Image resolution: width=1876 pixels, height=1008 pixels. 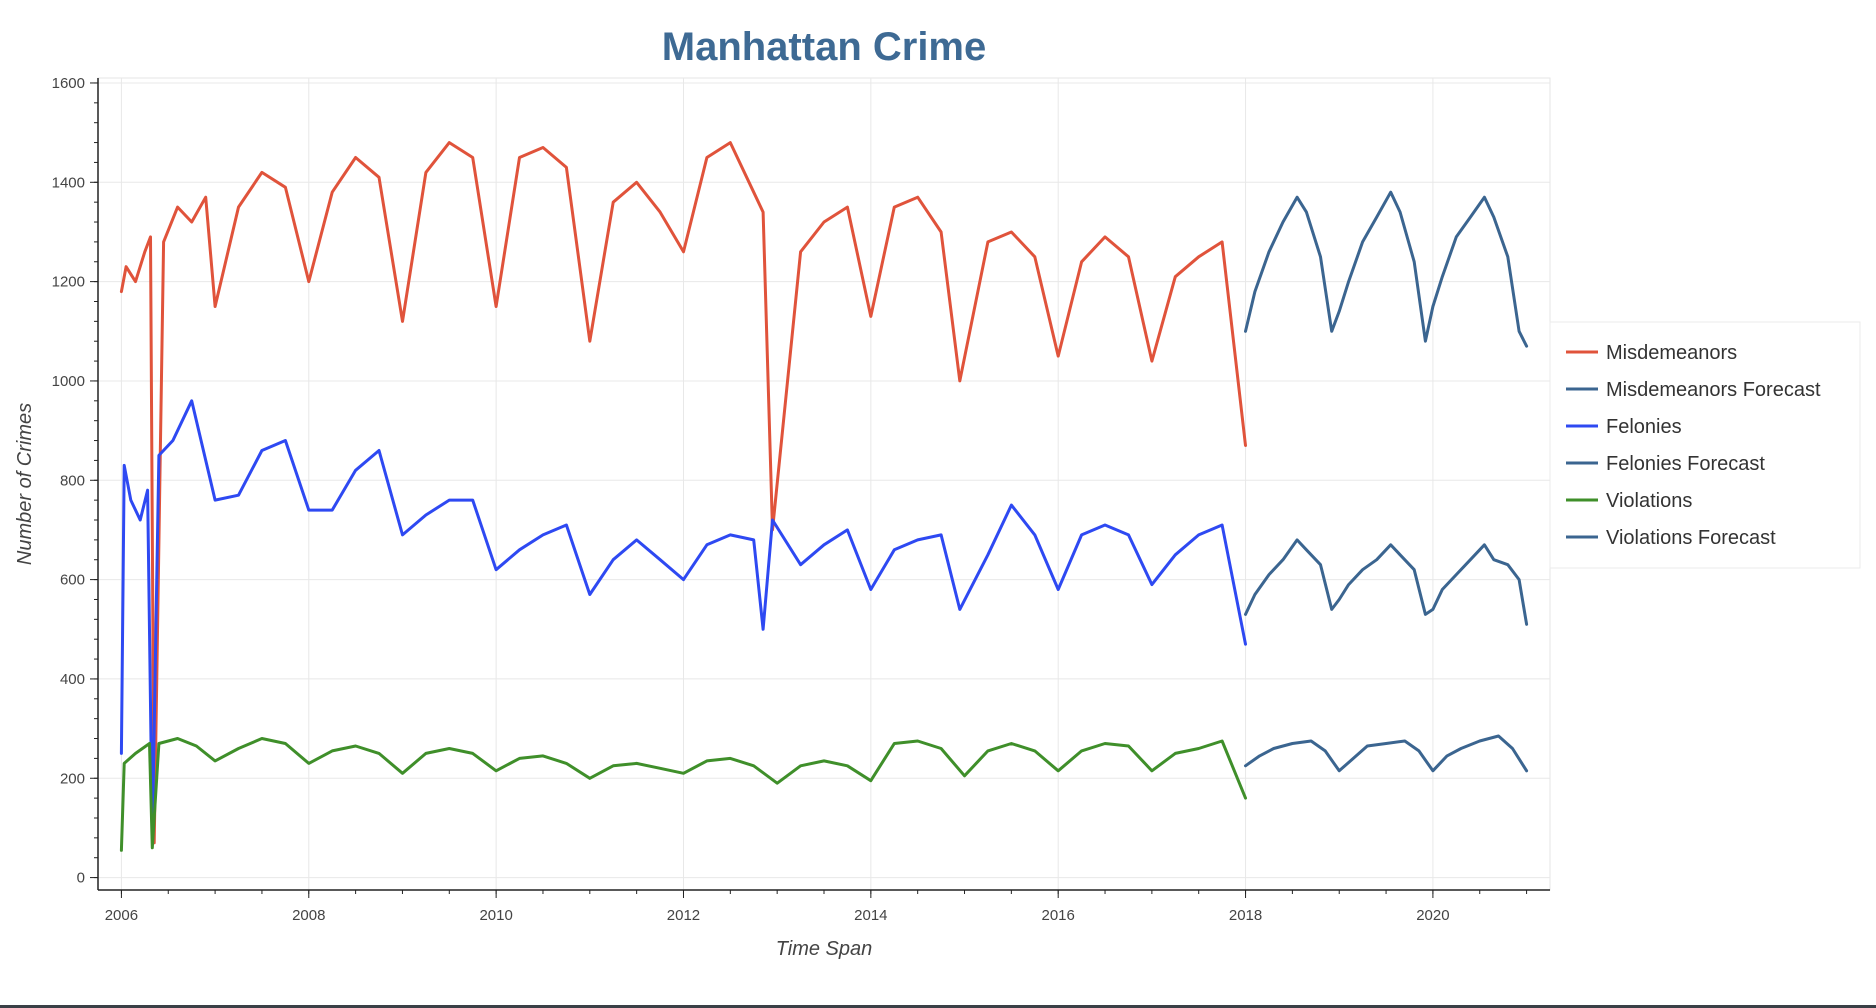 I want to click on x-tick-label: 2020, so click(x=1432, y=915).